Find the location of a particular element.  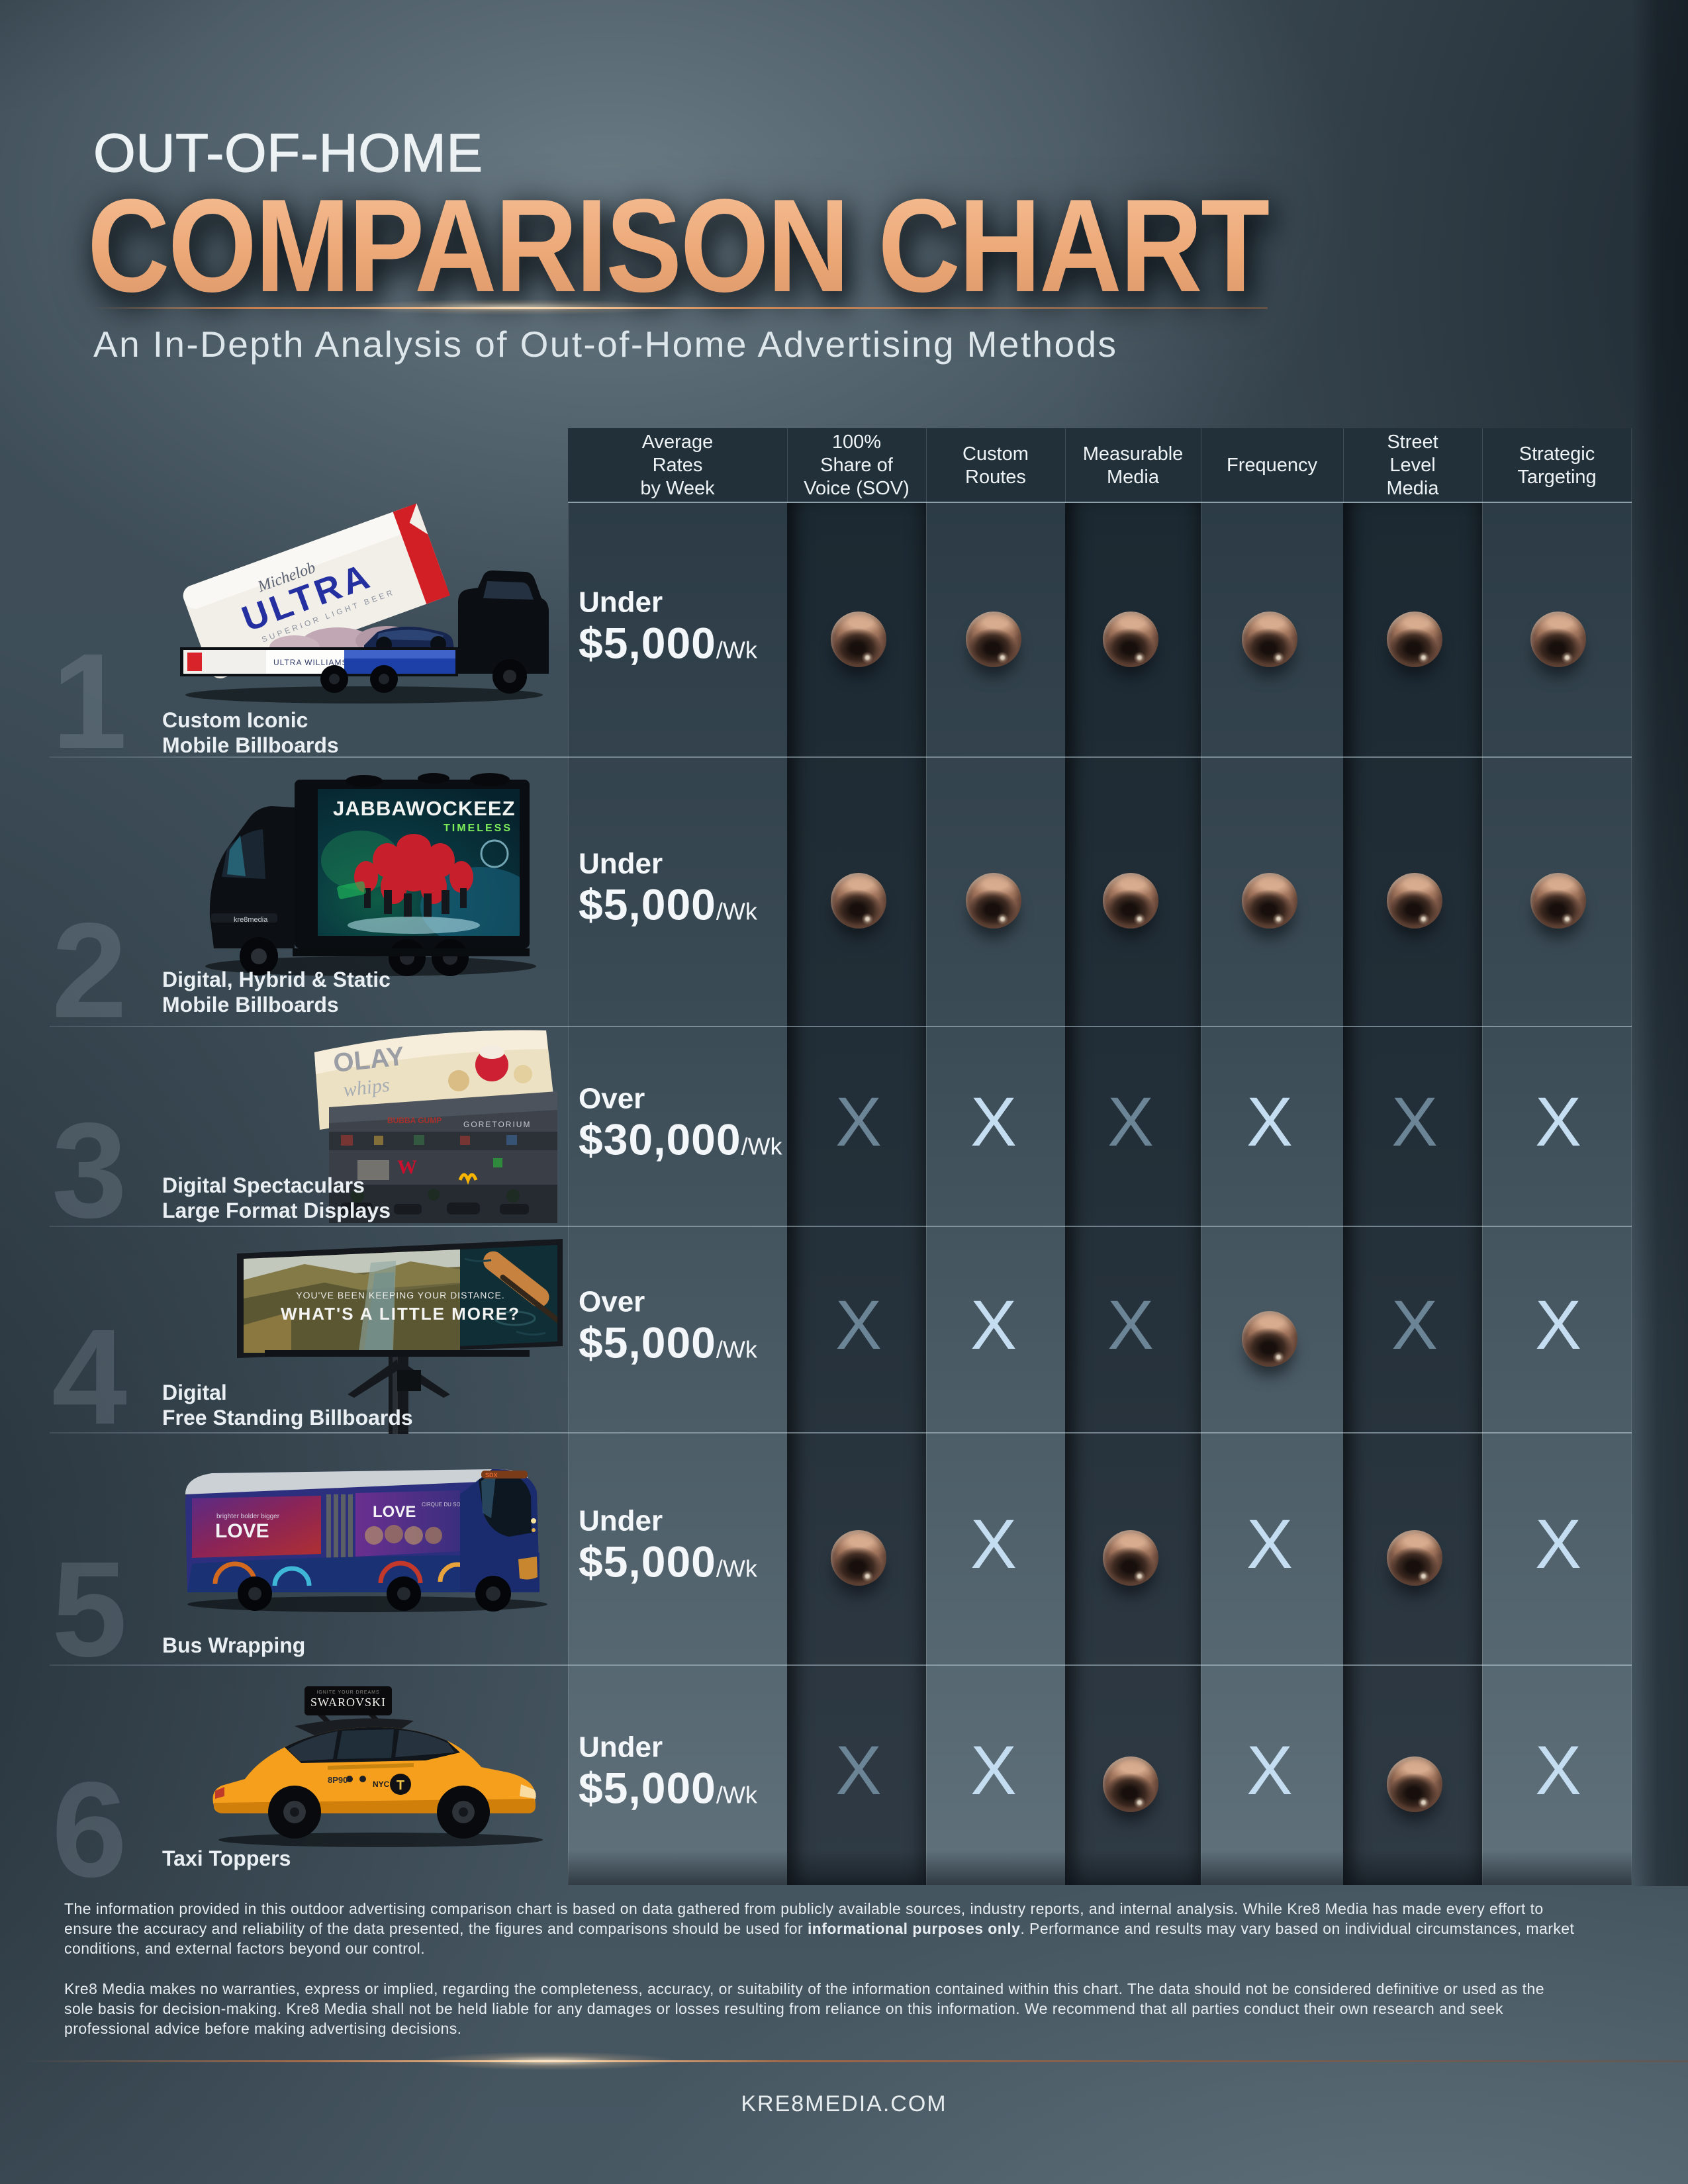

svg-text: kre8media is located at coordinates (251, 920).